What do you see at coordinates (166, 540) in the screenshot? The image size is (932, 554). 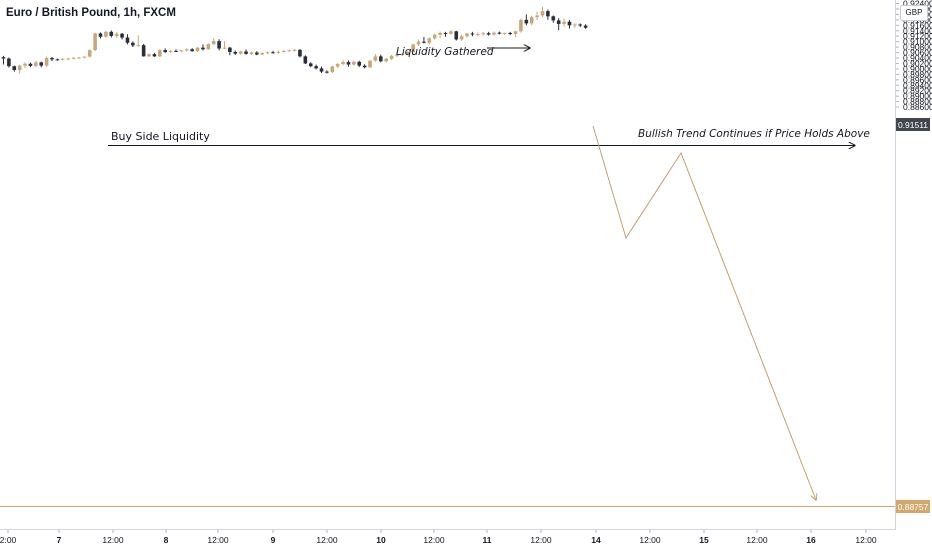 I see `time-tick-label: 8` at bounding box center [166, 540].